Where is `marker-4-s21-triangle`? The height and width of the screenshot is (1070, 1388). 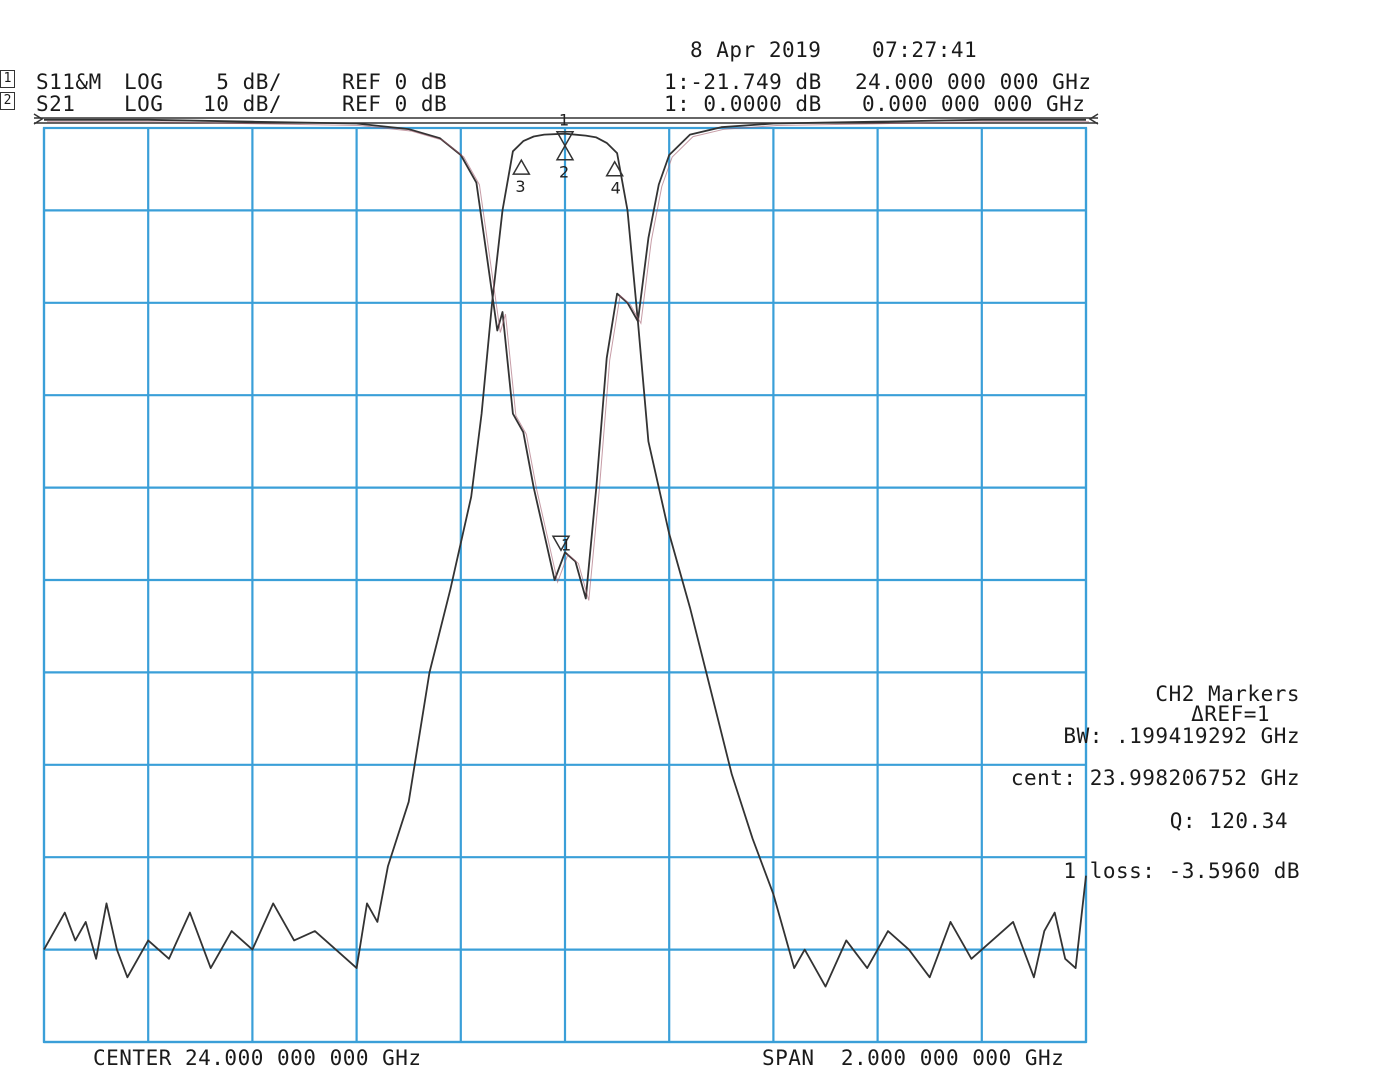 marker-4-s21-triangle is located at coordinates (614, 168).